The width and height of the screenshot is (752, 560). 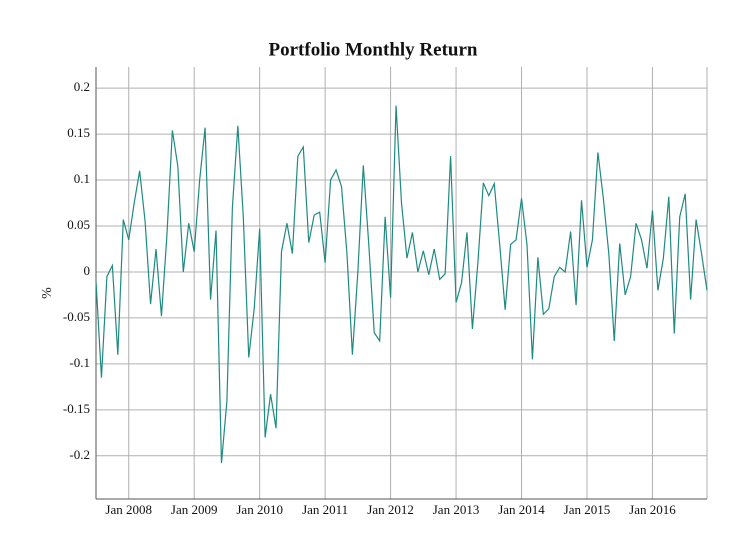 What do you see at coordinates (76, 316) in the screenshot?
I see `y-tick-label: -0.05` at bounding box center [76, 316].